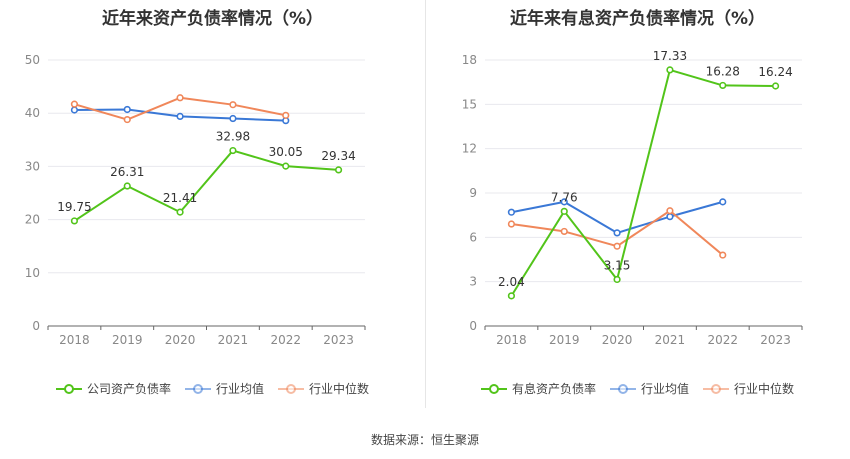 The width and height of the screenshot is (850, 459). I want to click on legend-item: 公司资产负债率, so click(113, 388).